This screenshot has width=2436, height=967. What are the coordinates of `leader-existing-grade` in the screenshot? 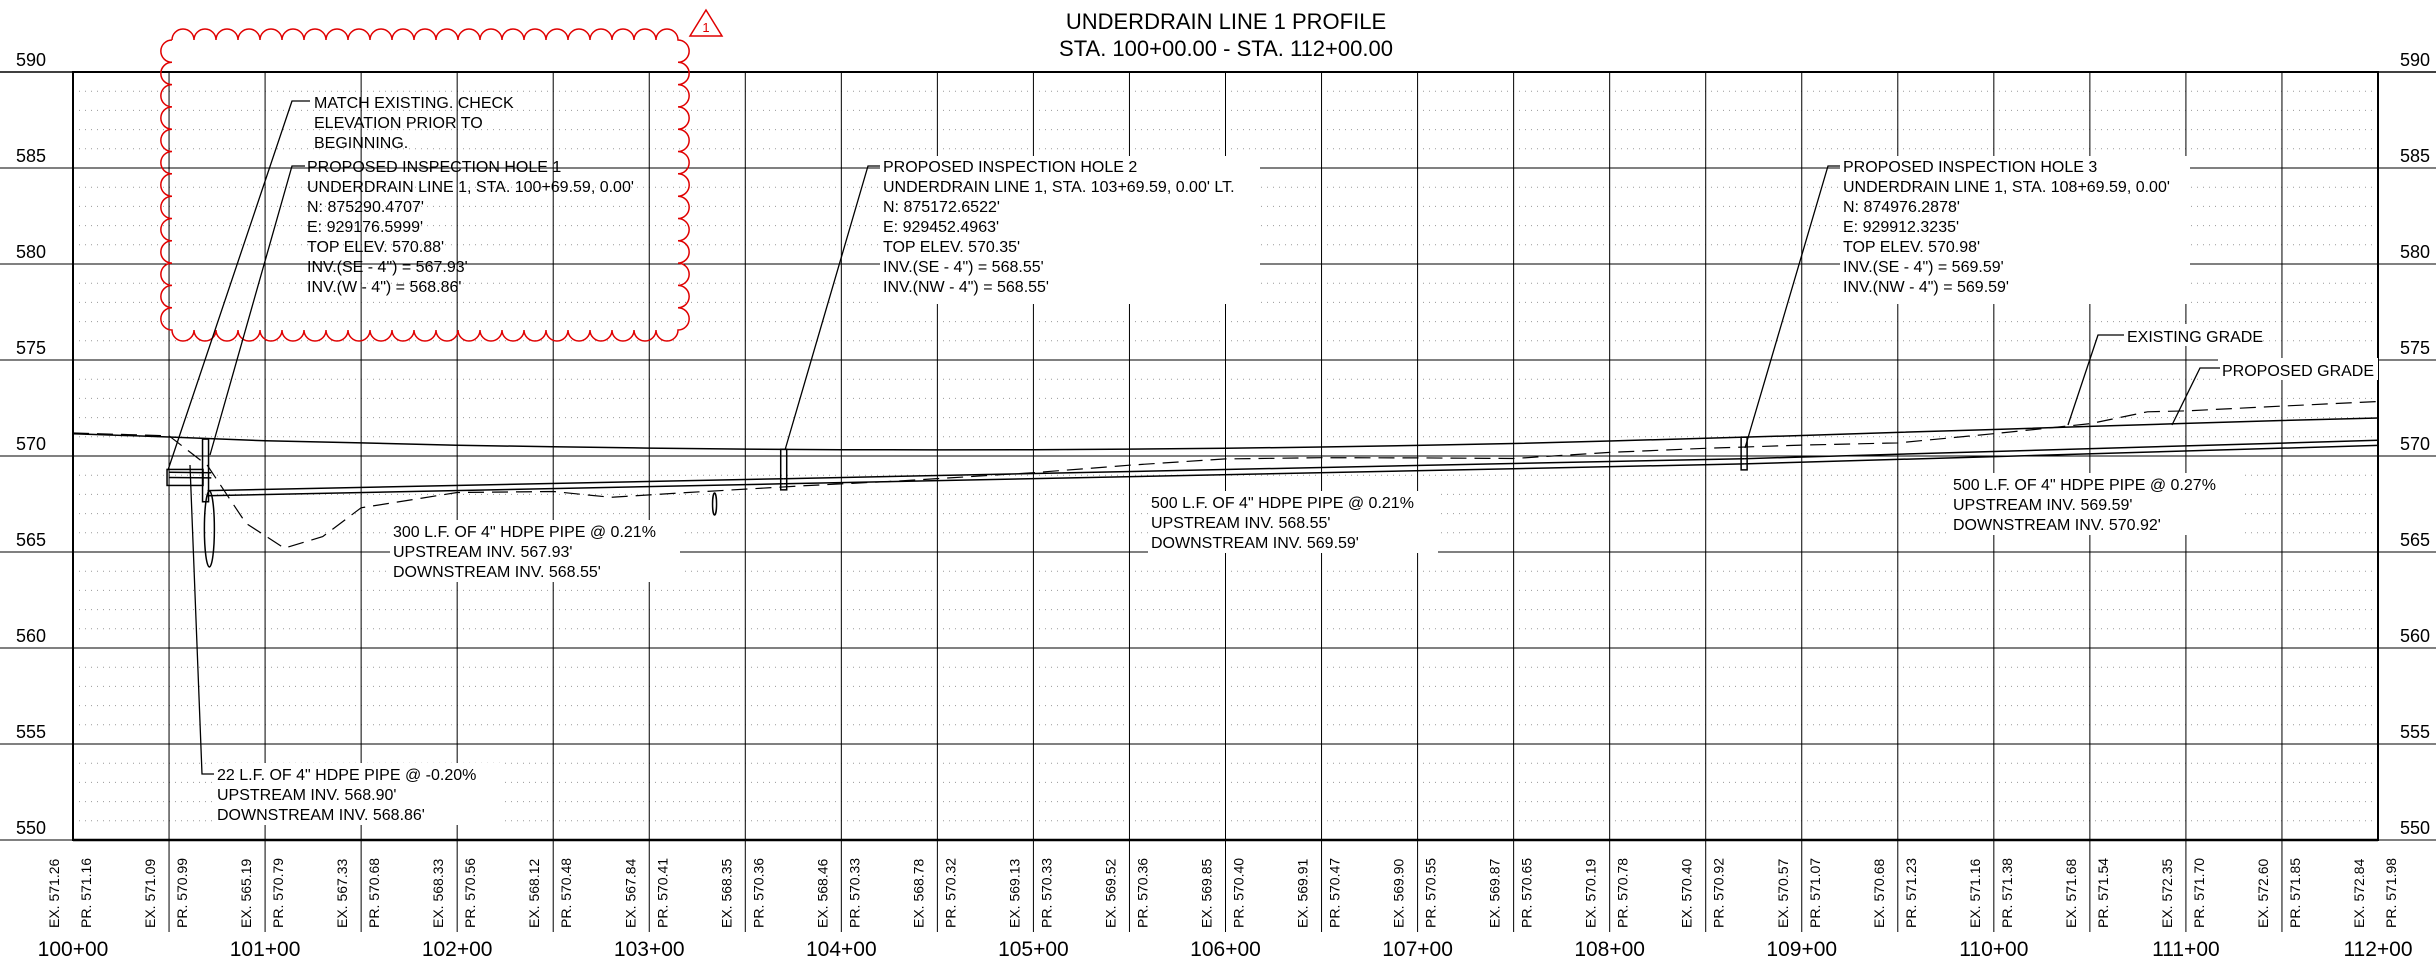 It's located at (2096, 380).